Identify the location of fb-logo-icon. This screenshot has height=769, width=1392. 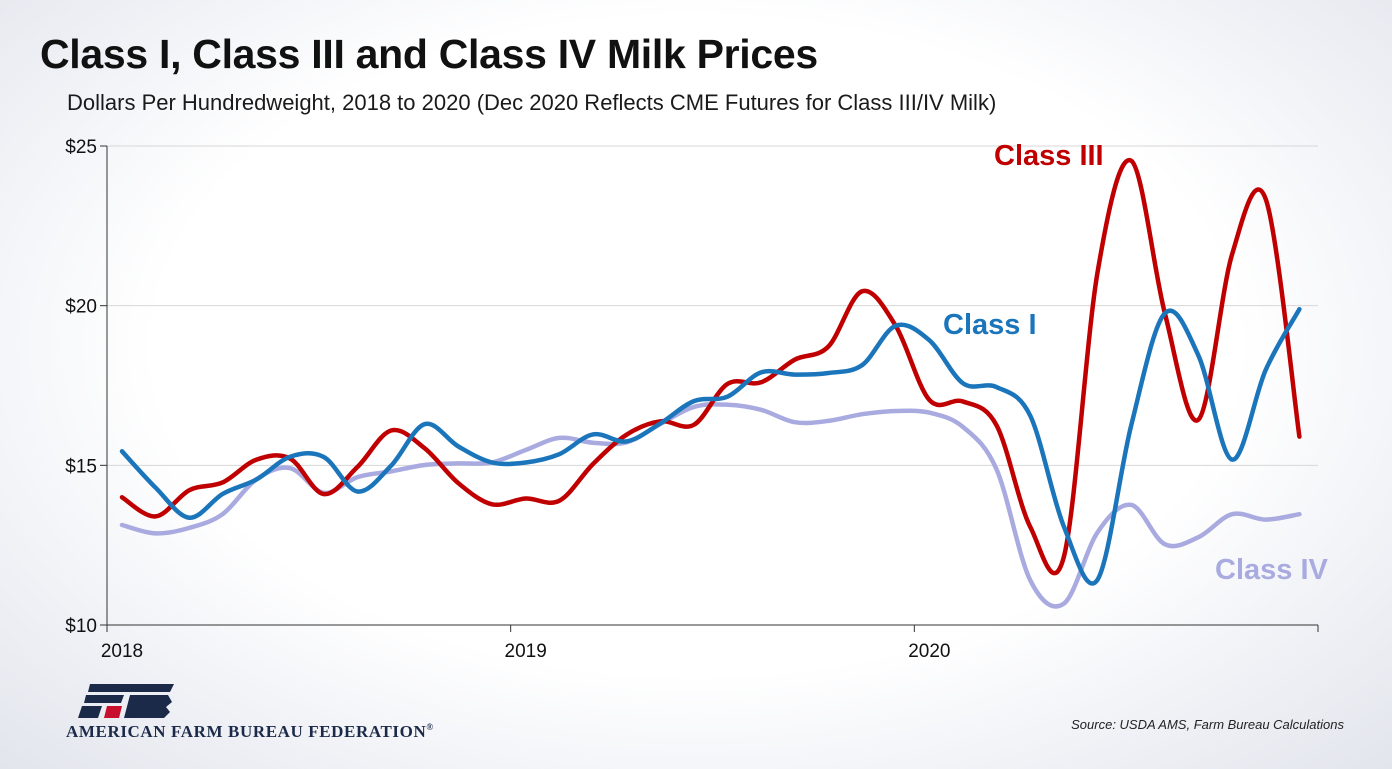
(126, 701).